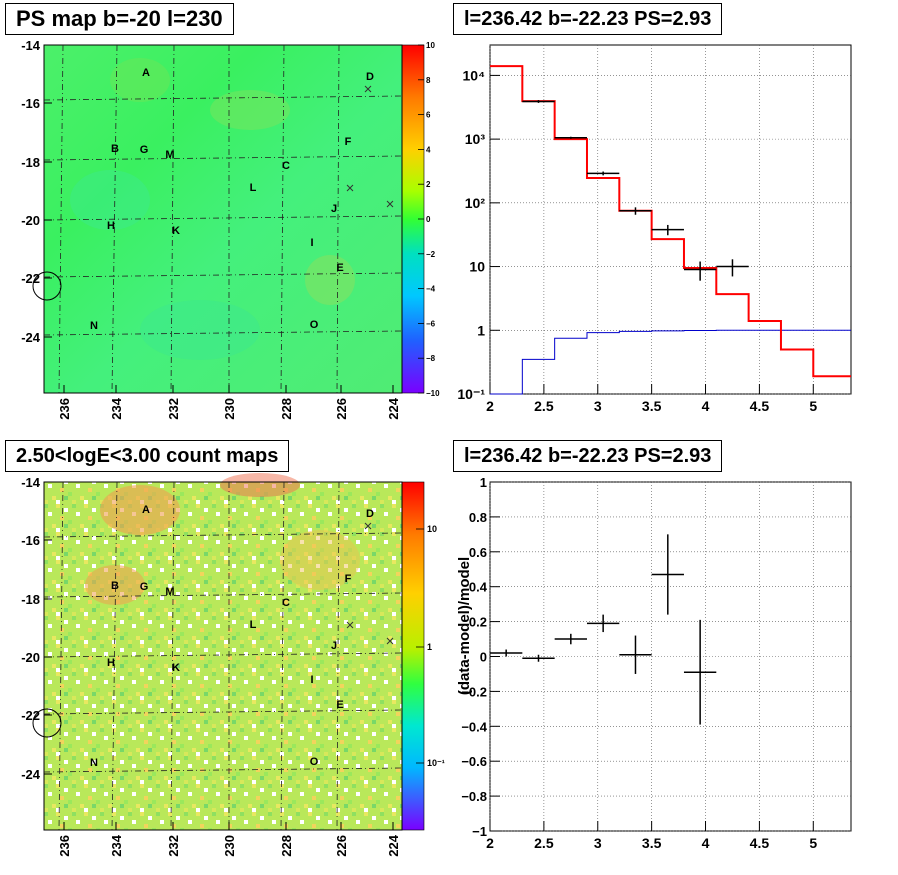 The image size is (898, 875). I want to click on ps-map-source-labels: A B G M C D F L J H K I E N O, so click(213, 199).